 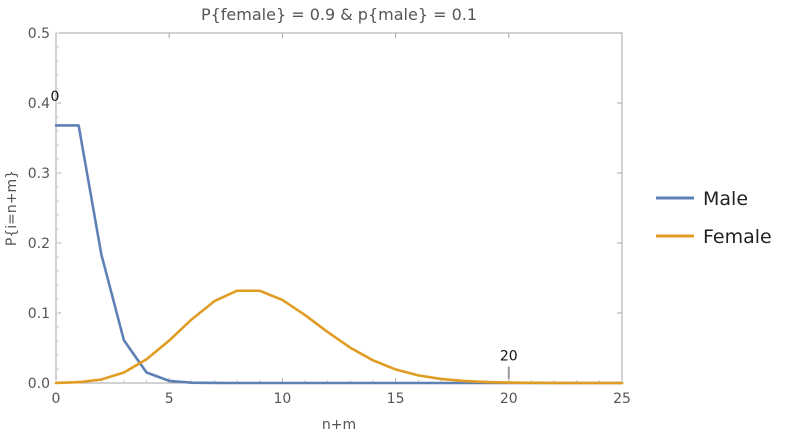 What do you see at coordinates (55, 97) in the screenshot?
I see `annotation-label: 0` at bounding box center [55, 97].